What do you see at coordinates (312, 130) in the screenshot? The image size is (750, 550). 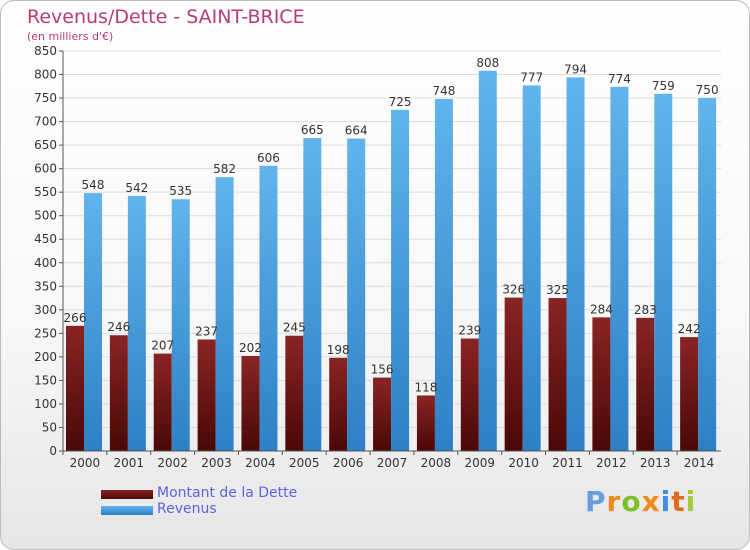 I see `data-label-revenus: 665` at bounding box center [312, 130].